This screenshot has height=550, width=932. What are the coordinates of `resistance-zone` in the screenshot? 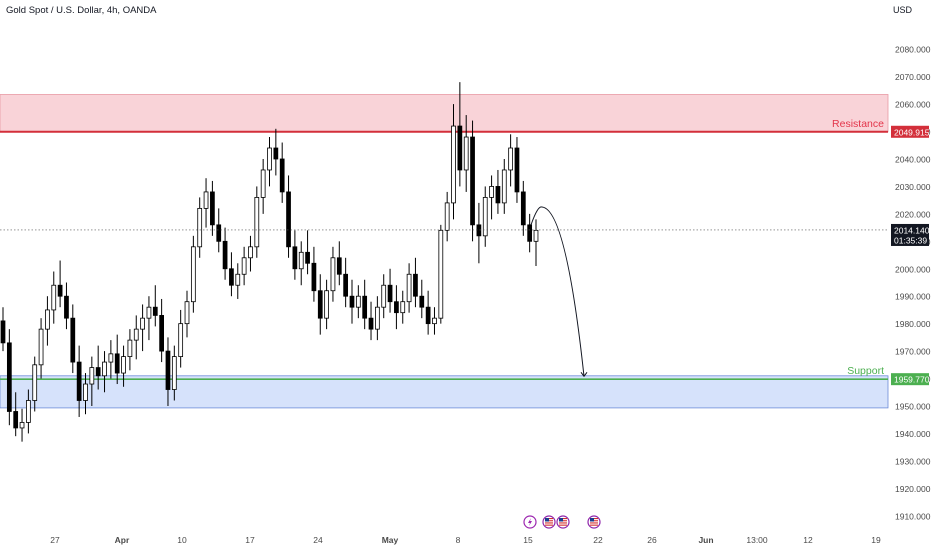 It's located at (444, 113).